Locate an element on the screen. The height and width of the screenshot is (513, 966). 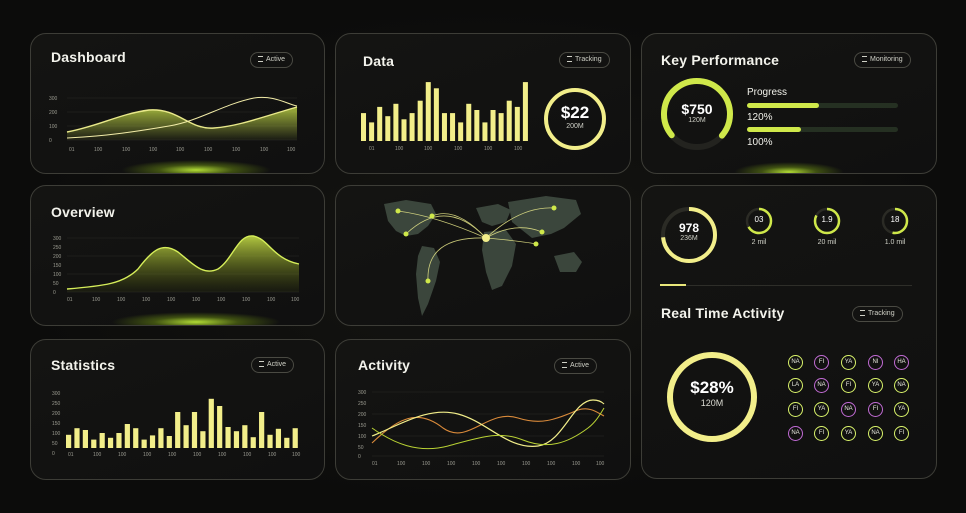
small-stat-1-value: 03 is located at coordinates (759, 219).